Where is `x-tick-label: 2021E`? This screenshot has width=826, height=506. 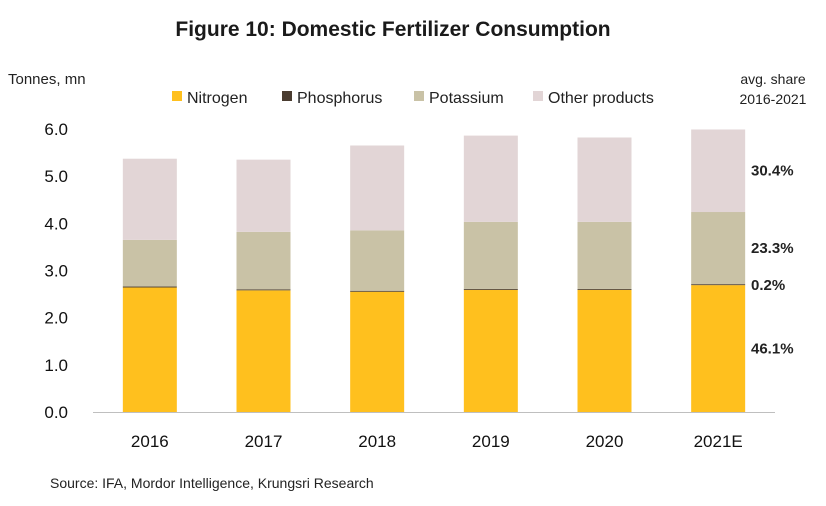
x-tick-label: 2021E is located at coordinates (718, 441).